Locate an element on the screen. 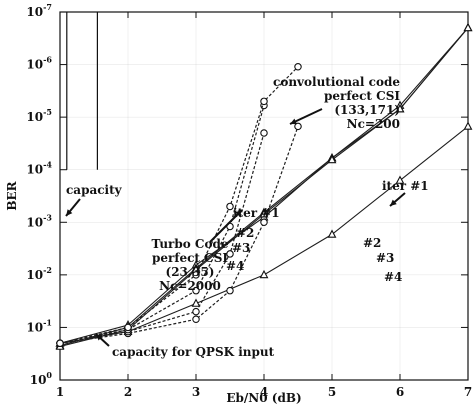 The image size is (474, 412). turbo-code-label-line: perfect CSI is located at coordinates (190, 258).